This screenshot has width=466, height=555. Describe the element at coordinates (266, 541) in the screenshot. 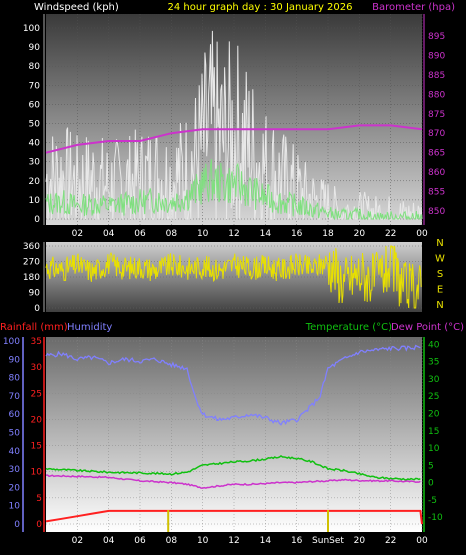

I see `temp-x-tick-label: 14` at that location.